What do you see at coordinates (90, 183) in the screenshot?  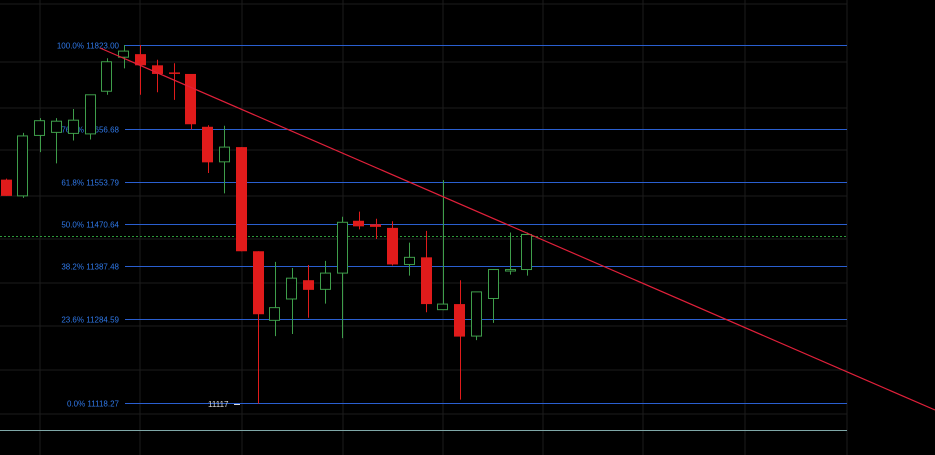 I see `fib-level-label: 61.8% 11553.79` at bounding box center [90, 183].